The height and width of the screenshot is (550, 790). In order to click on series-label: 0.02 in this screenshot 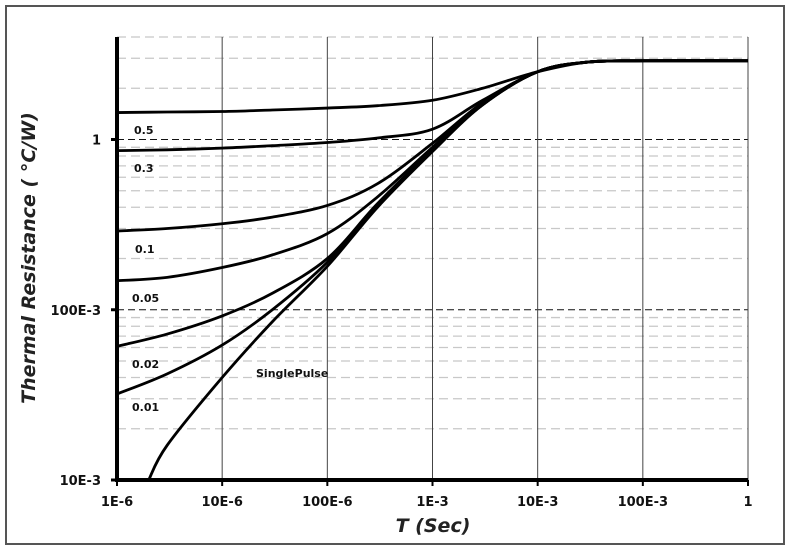, I will do `click(145, 364)`.